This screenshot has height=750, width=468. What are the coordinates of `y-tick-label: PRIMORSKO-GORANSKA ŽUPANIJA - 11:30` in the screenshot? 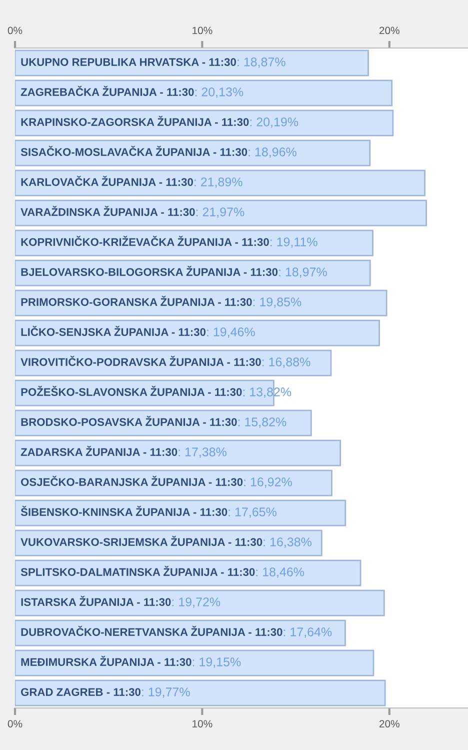 It's located at (136, 301).